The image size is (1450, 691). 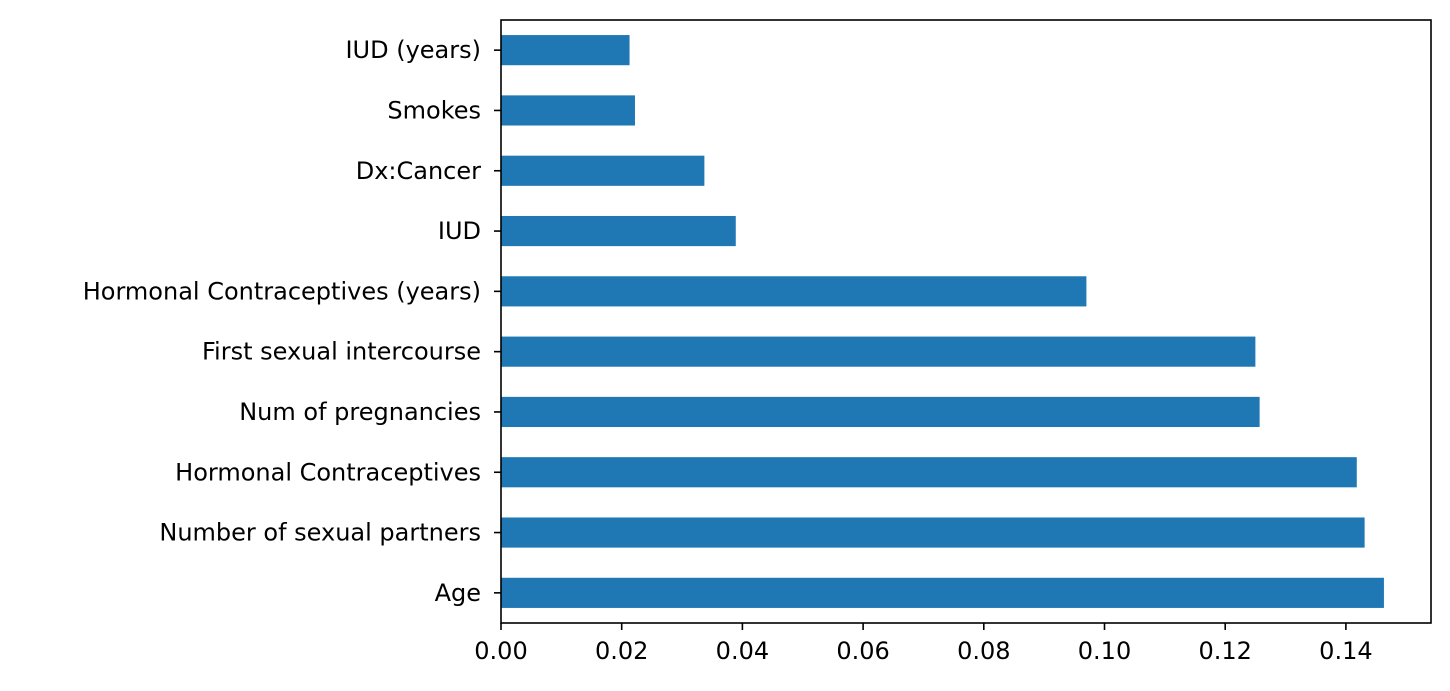 What do you see at coordinates (568, 110) in the screenshot?
I see `bar-smokes` at bounding box center [568, 110].